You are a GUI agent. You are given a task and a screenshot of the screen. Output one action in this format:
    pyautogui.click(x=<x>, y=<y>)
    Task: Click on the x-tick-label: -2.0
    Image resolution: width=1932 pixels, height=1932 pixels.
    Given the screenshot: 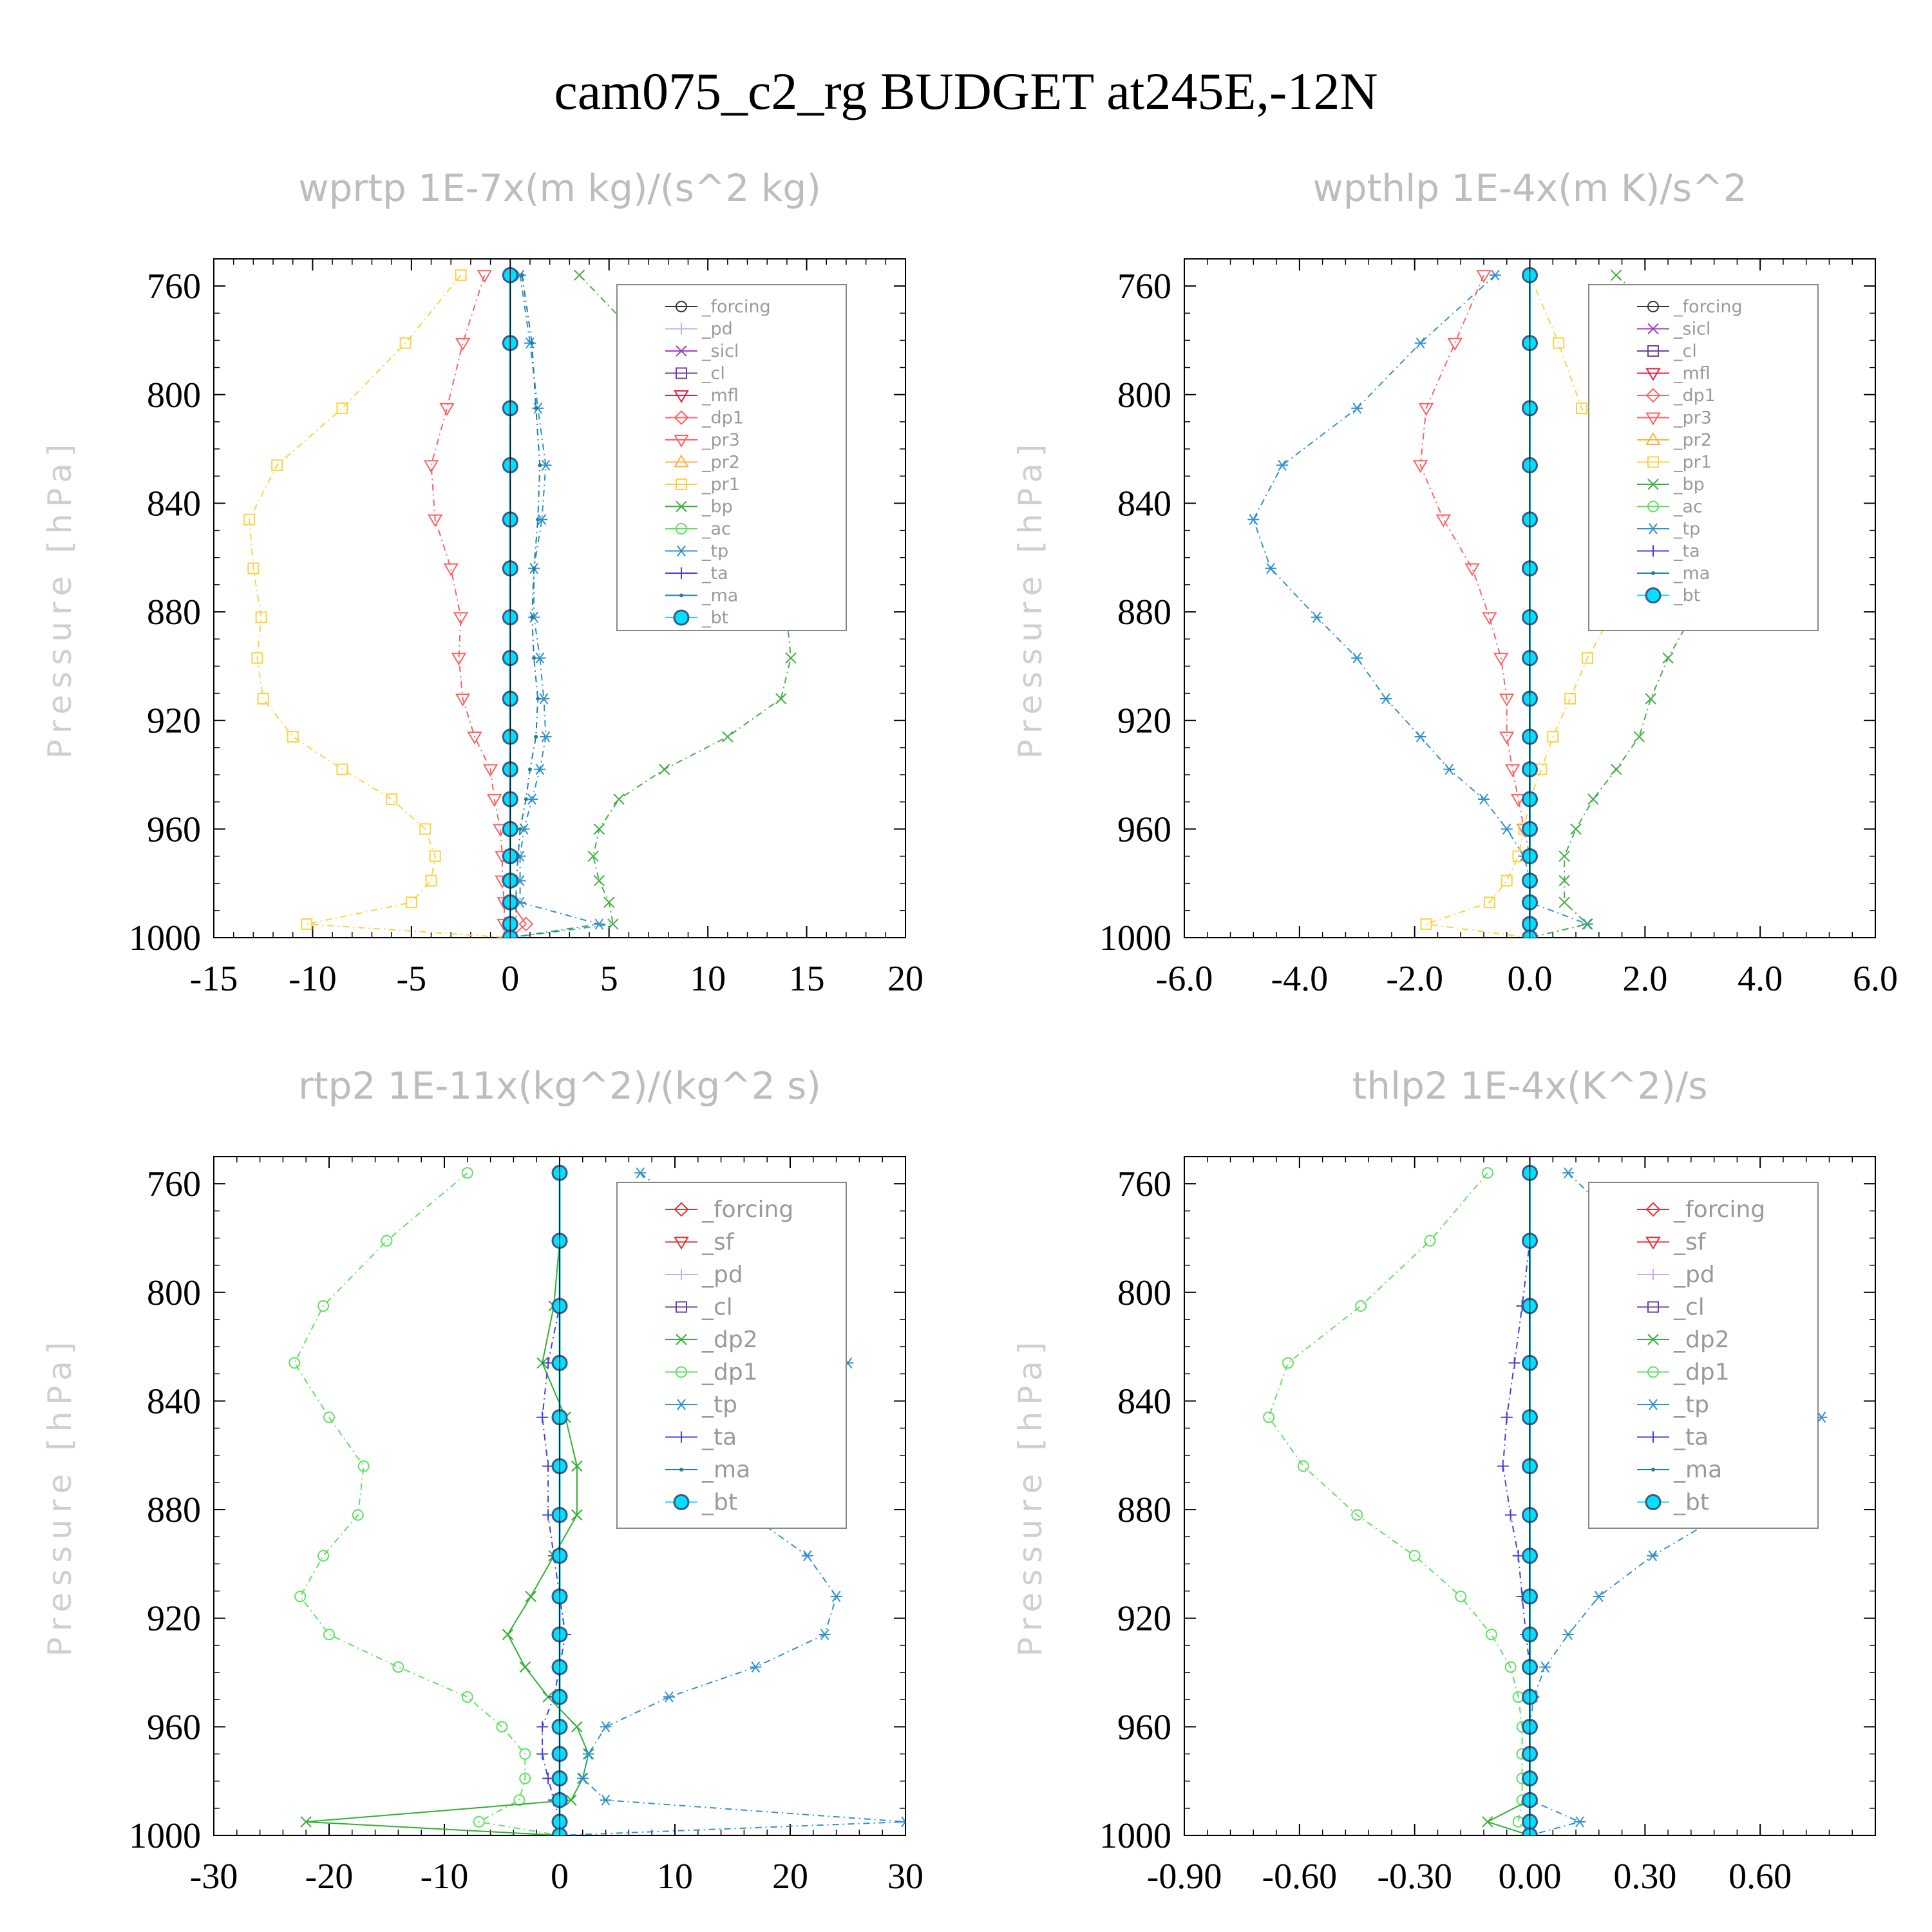 What is the action you would take?
    pyautogui.click(x=1415, y=979)
    